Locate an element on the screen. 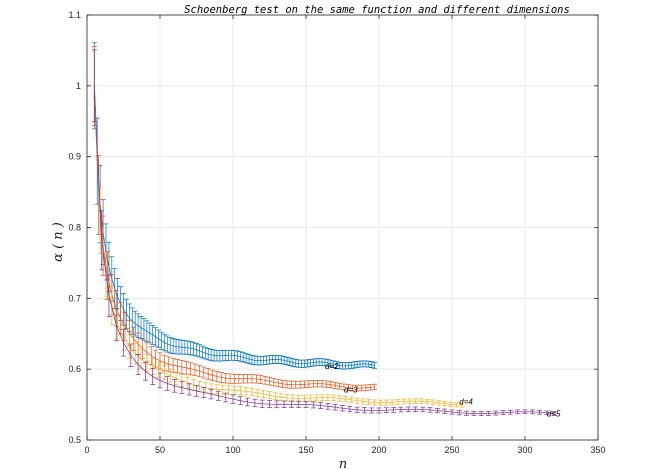  y-tick-label: 1.1 is located at coordinates (74, 15).